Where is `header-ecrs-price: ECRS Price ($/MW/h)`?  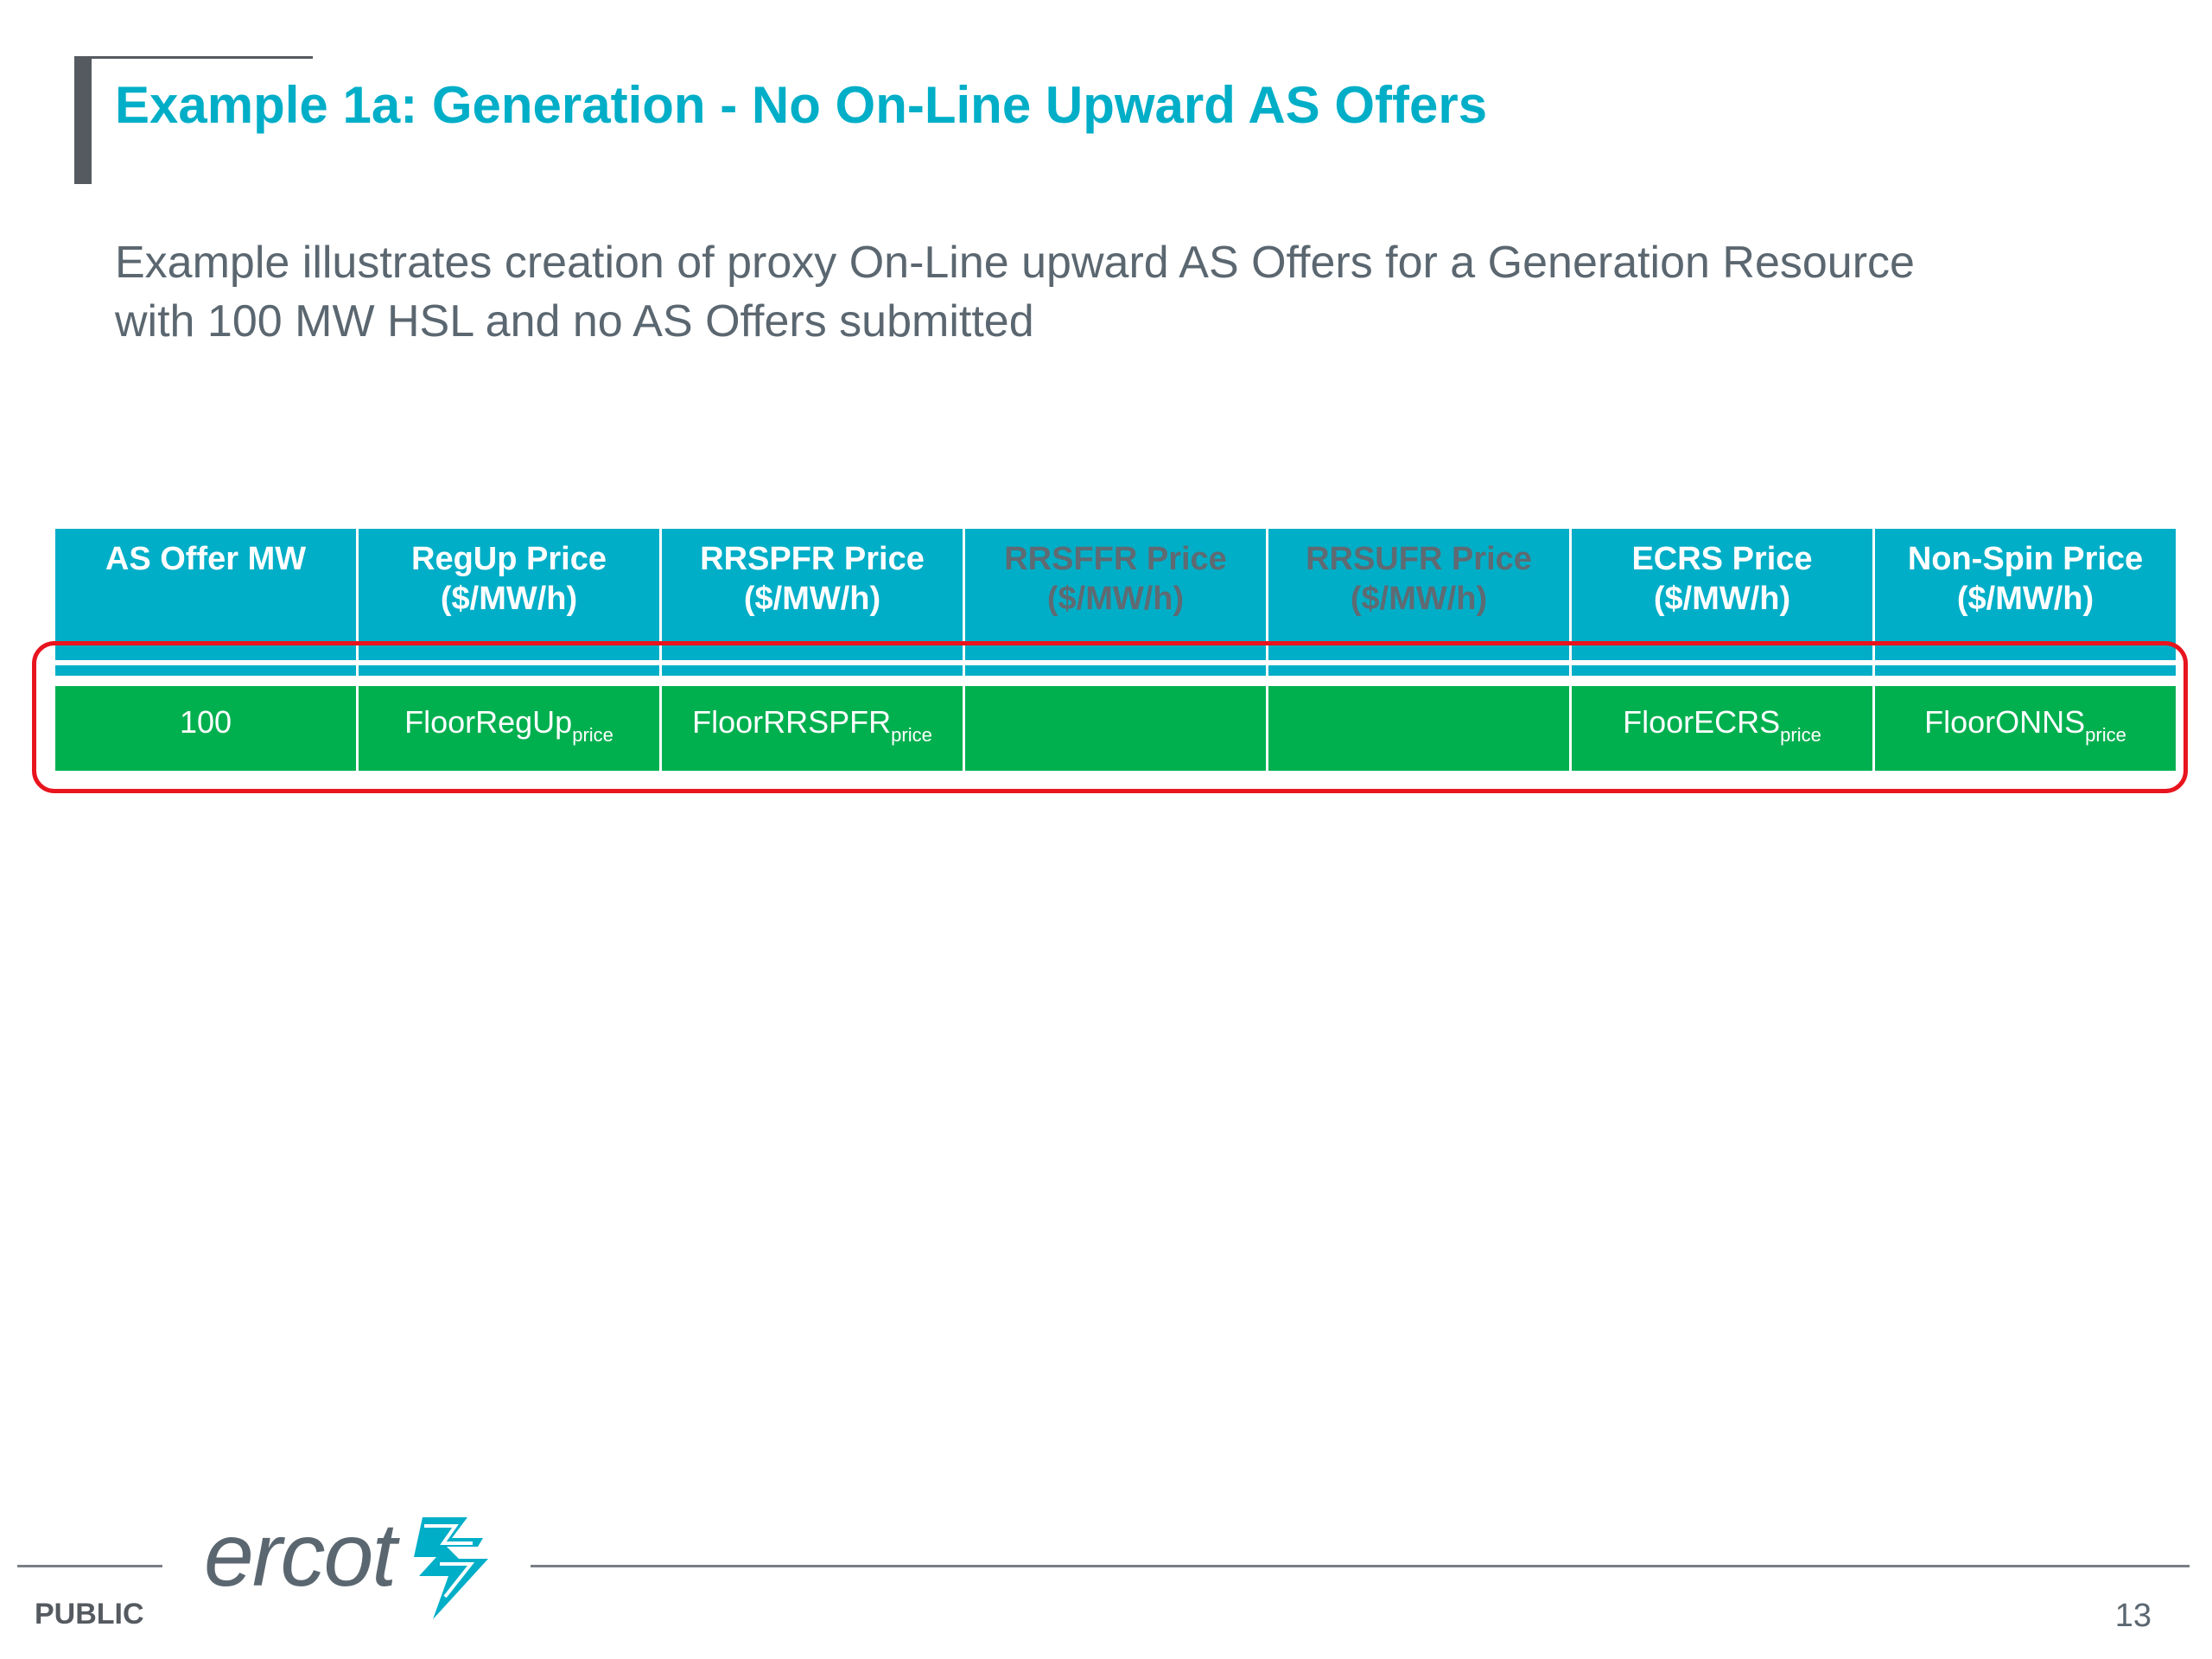
header-ecrs-price: ECRS Price ($/MW/h) is located at coordinates (1723, 594).